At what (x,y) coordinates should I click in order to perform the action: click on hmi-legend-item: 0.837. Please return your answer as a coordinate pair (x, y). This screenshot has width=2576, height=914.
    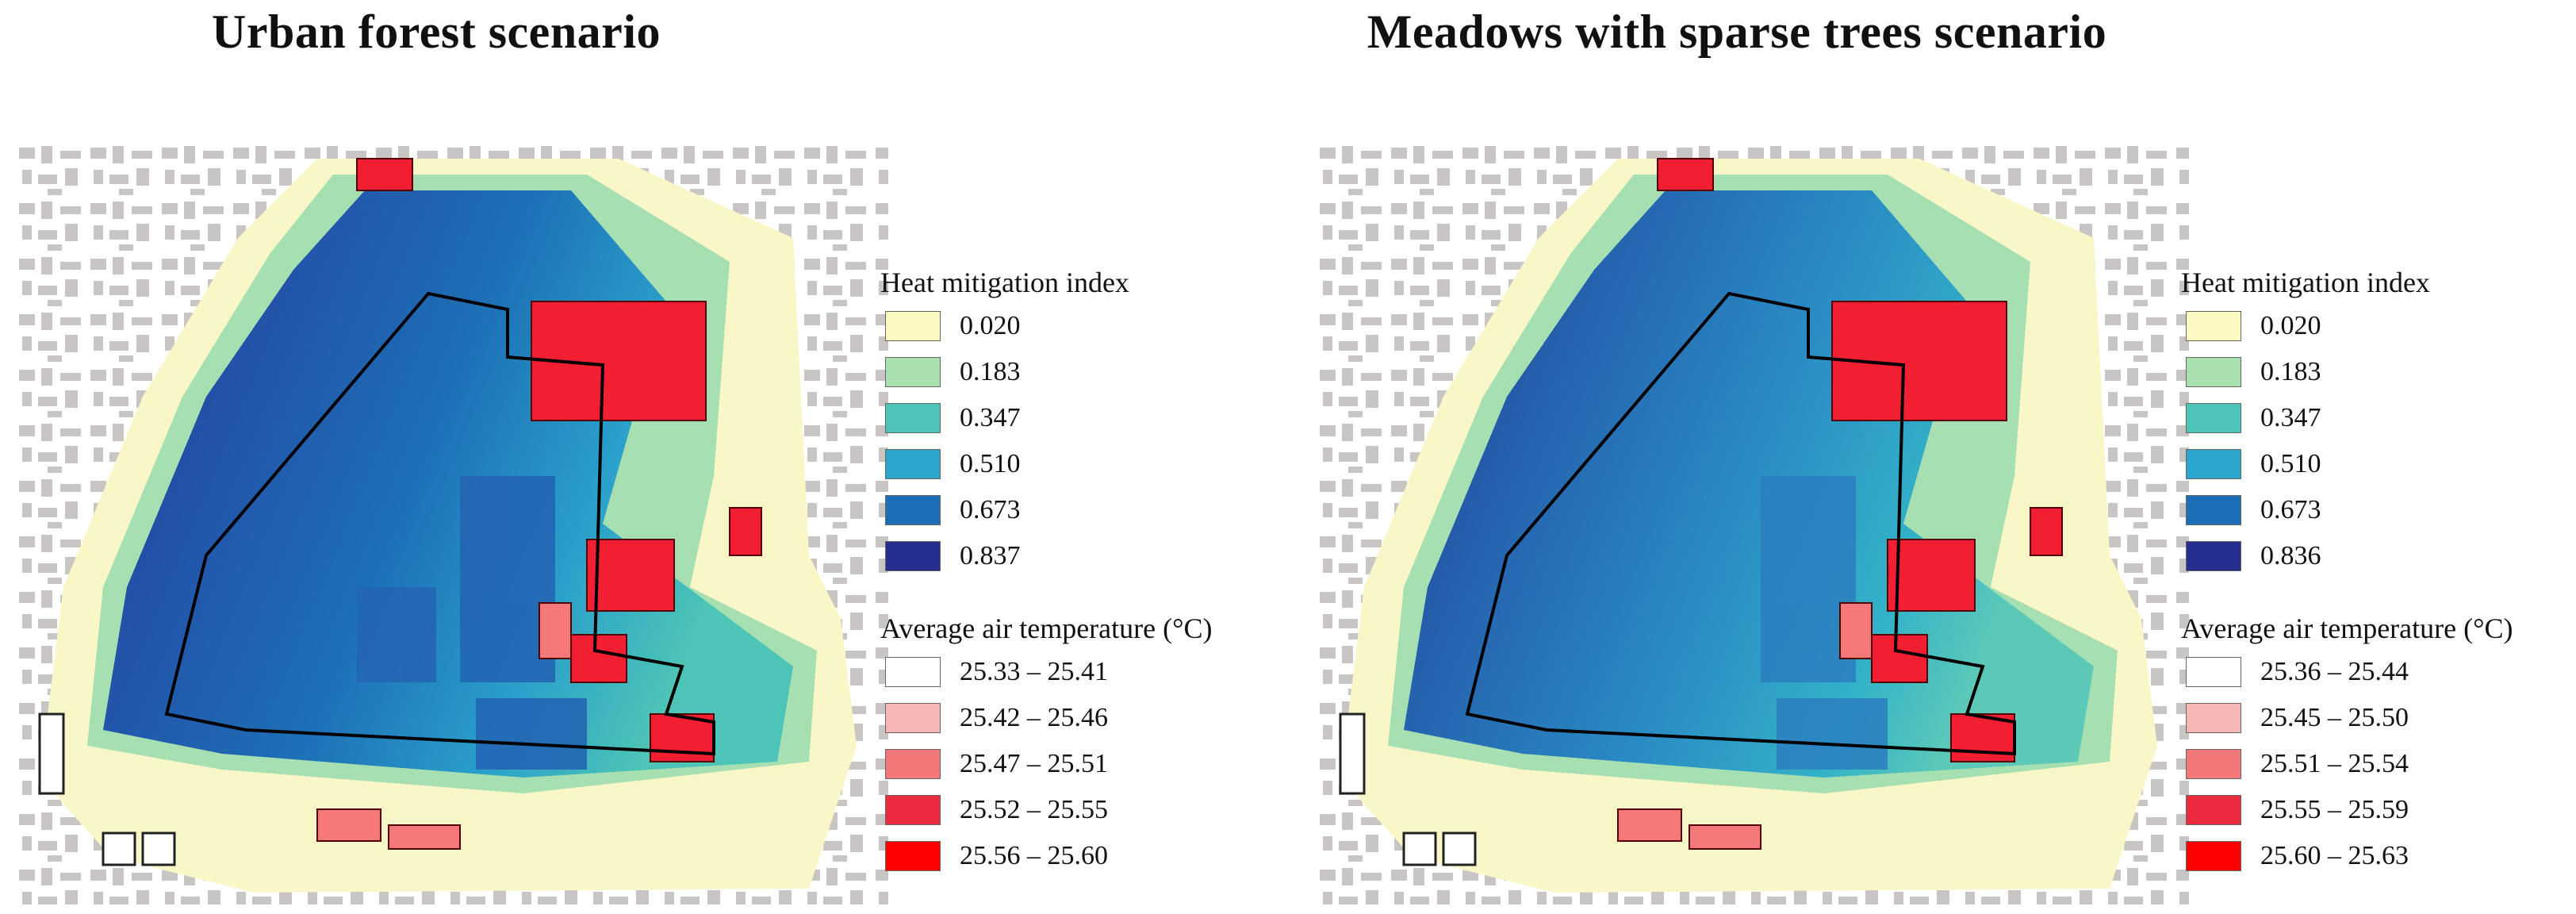
    Looking at the image, I should click on (1086, 556).